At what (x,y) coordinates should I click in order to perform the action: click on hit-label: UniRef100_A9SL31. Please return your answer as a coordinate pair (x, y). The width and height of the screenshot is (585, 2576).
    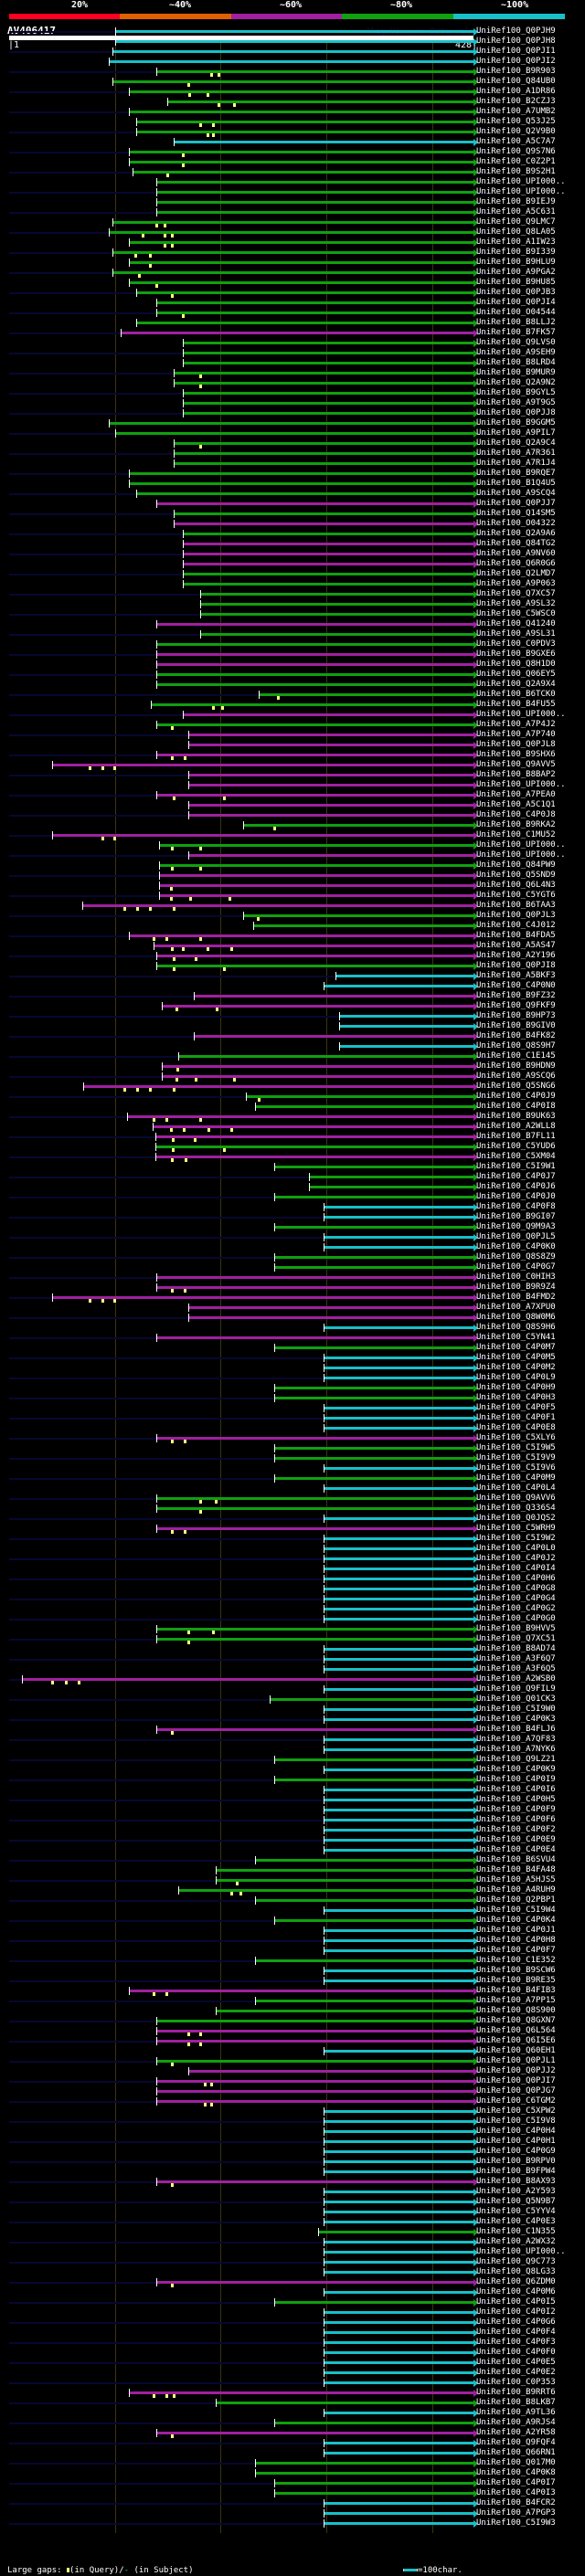
    Looking at the image, I should click on (516, 634).